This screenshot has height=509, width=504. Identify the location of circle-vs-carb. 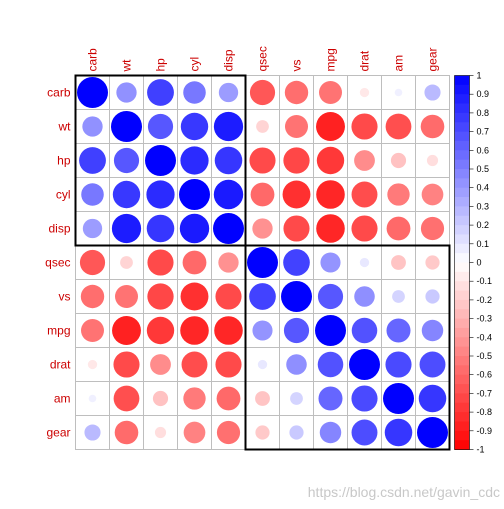
(92, 296).